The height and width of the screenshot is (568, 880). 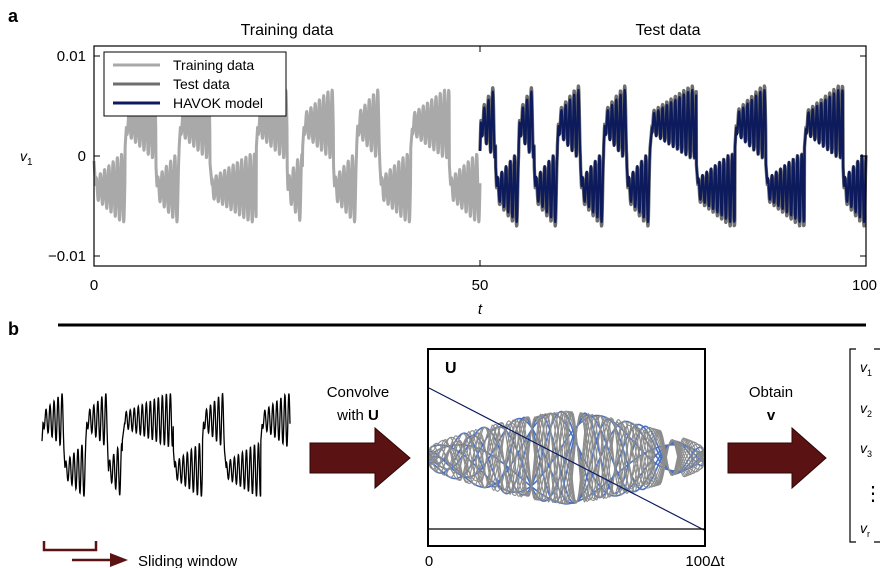 What do you see at coordinates (451, 368) in the screenshot?
I see `u-box-title: U` at bounding box center [451, 368].